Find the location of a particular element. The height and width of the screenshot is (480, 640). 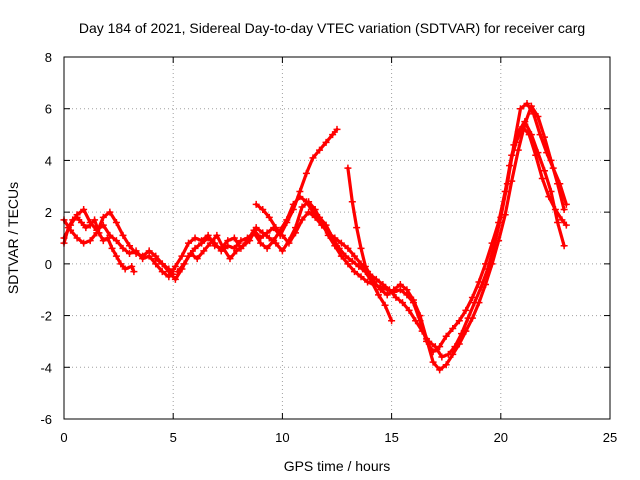

x-tick-label: 25 is located at coordinates (610, 437).